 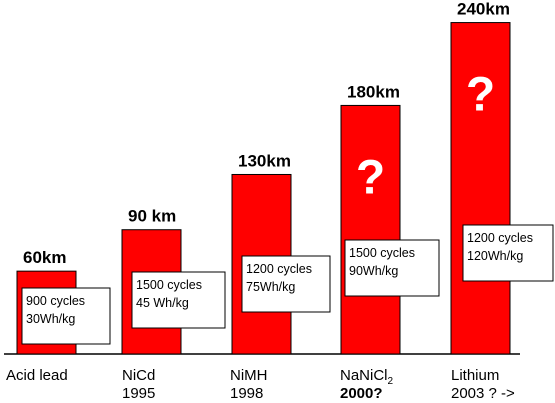 I want to click on spec-cycles-4: 1500 cycles, so click(x=382, y=253).